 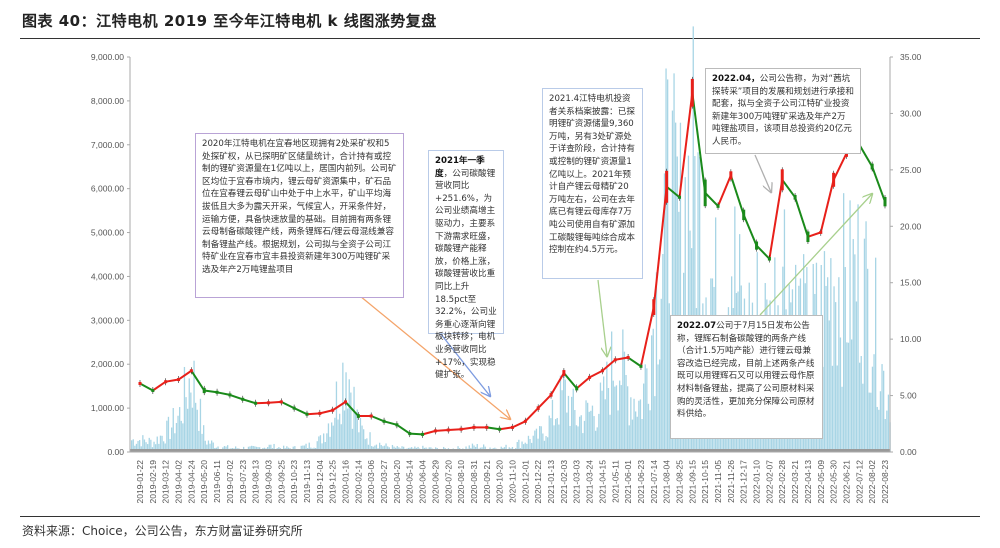 What do you see at coordinates (107, 189) in the screenshot?
I see `left-axis-label: 6,000.00` at bounding box center [107, 189].